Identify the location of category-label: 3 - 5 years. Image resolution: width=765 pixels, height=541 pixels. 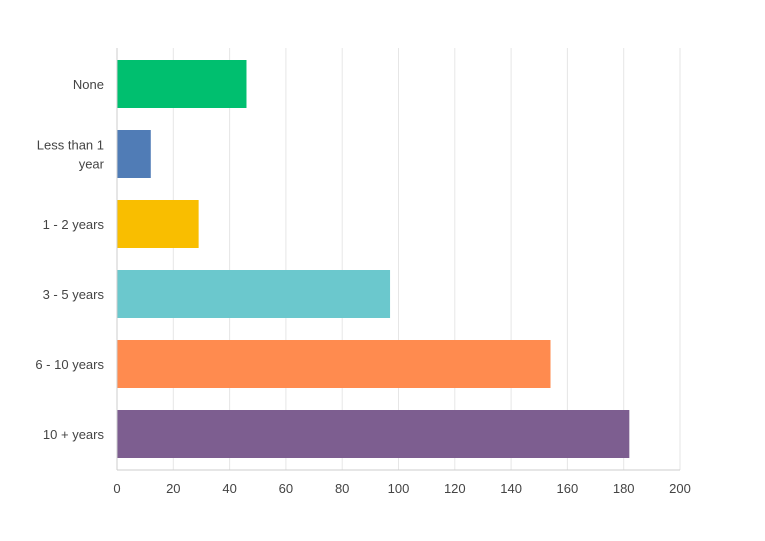
(74, 294).